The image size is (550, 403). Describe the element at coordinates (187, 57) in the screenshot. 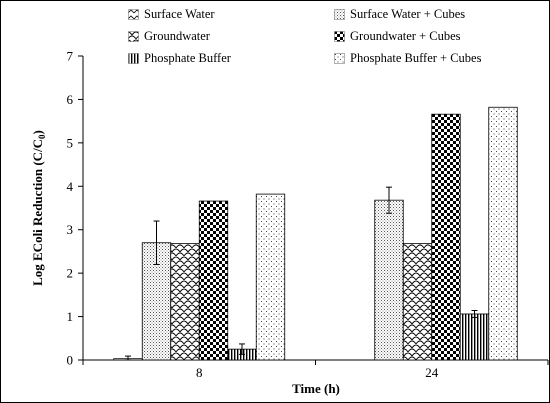

I see `legend-label: Phosphate Buffer` at that location.